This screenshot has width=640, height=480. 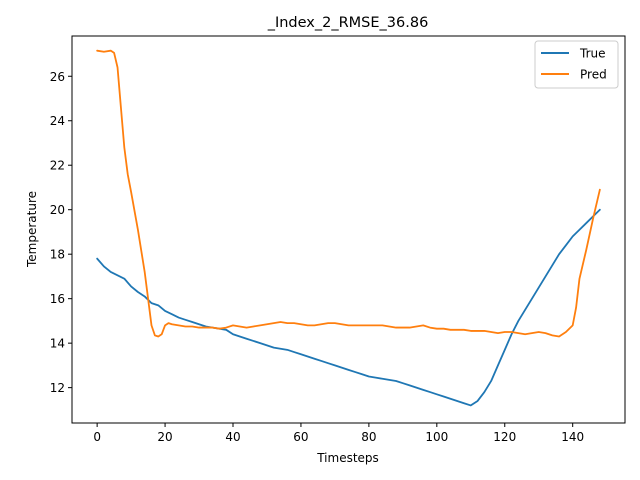 I want to click on legend: True Pred, so click(x=576, y=64).